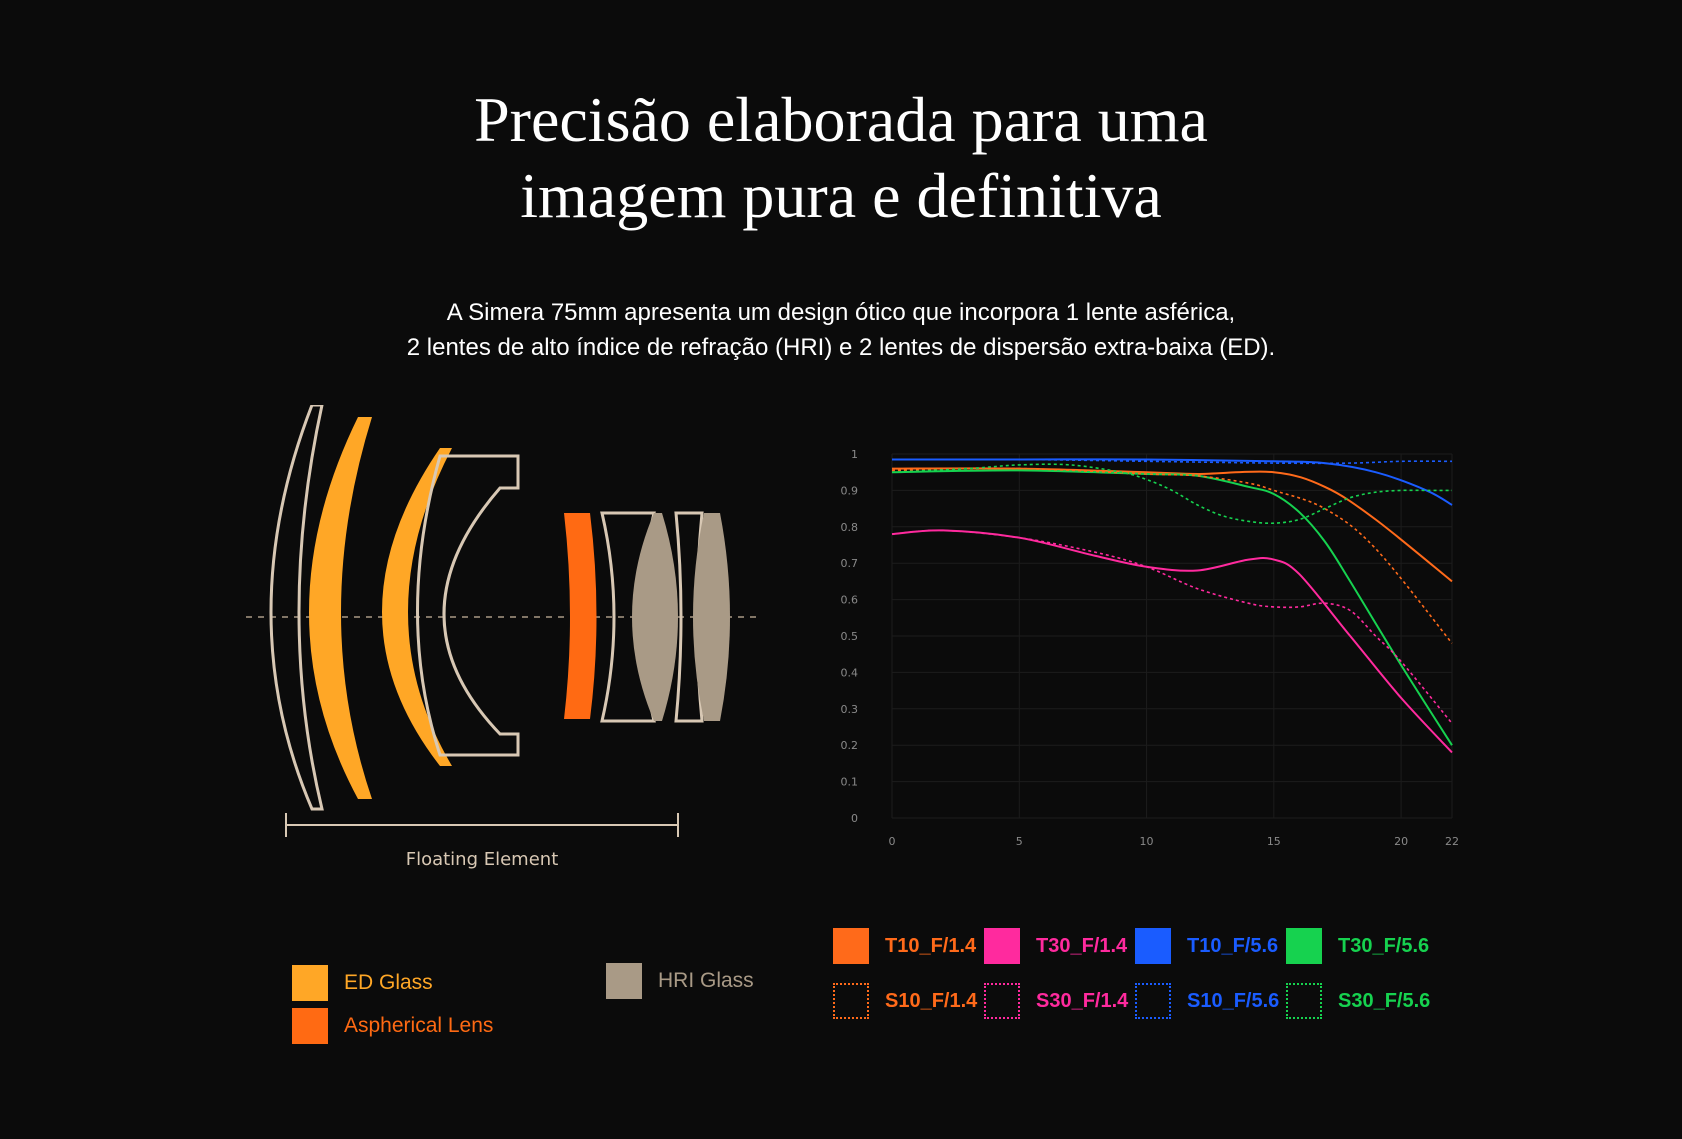 The image size is (1682, 1139). Describe the element at coordinates (482, 859) in the screenshot. I see `floating-element-label: Floating Element` at that location.